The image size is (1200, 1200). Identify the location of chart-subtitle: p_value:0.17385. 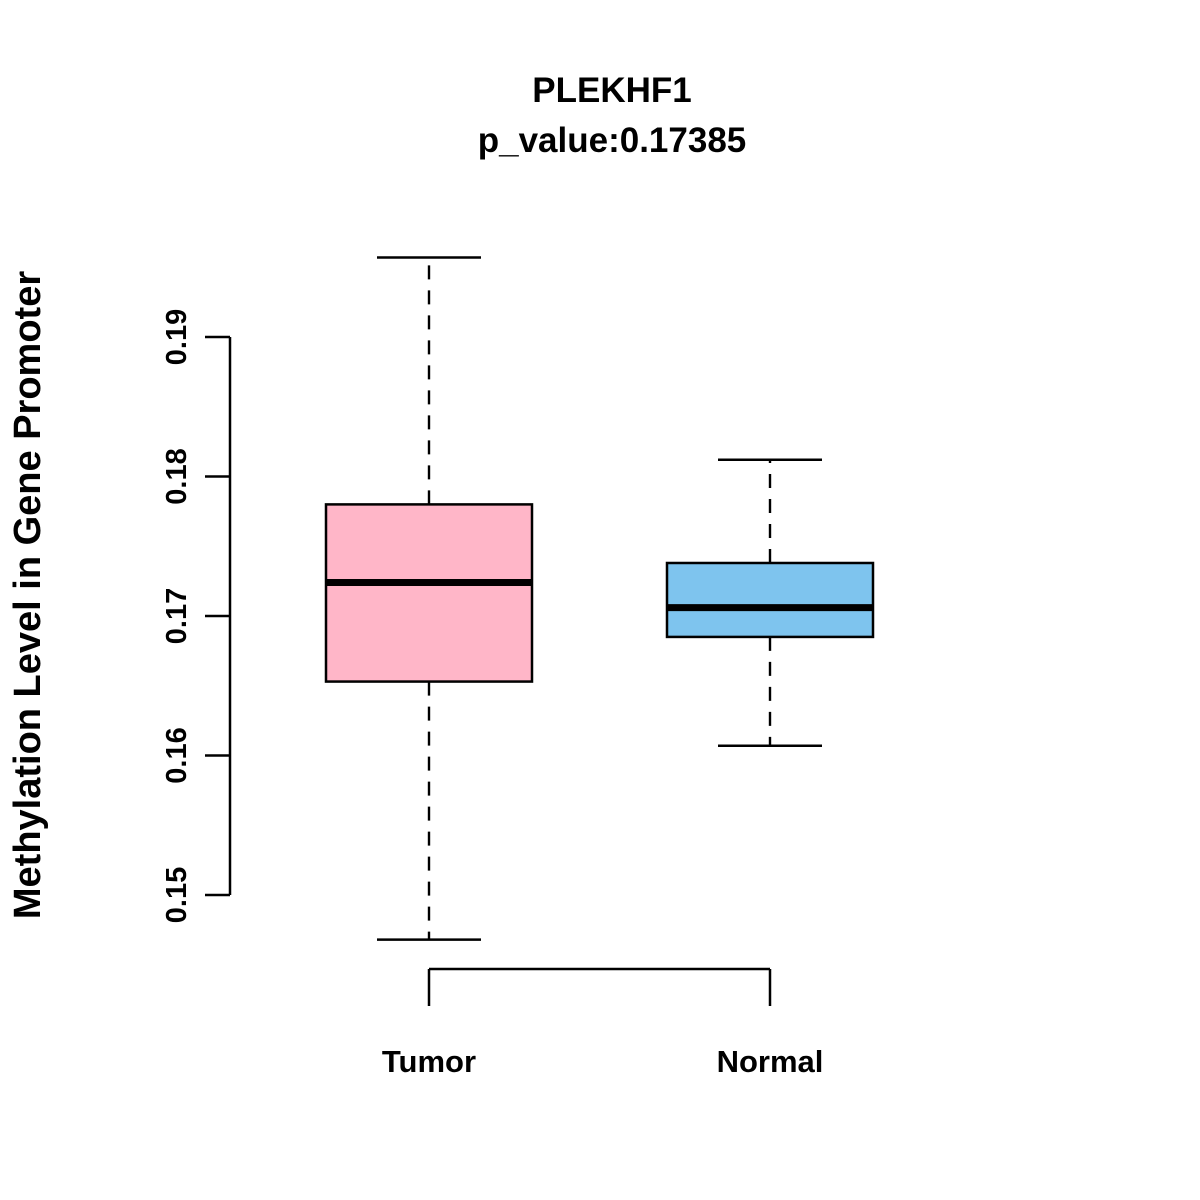
(612, 140).